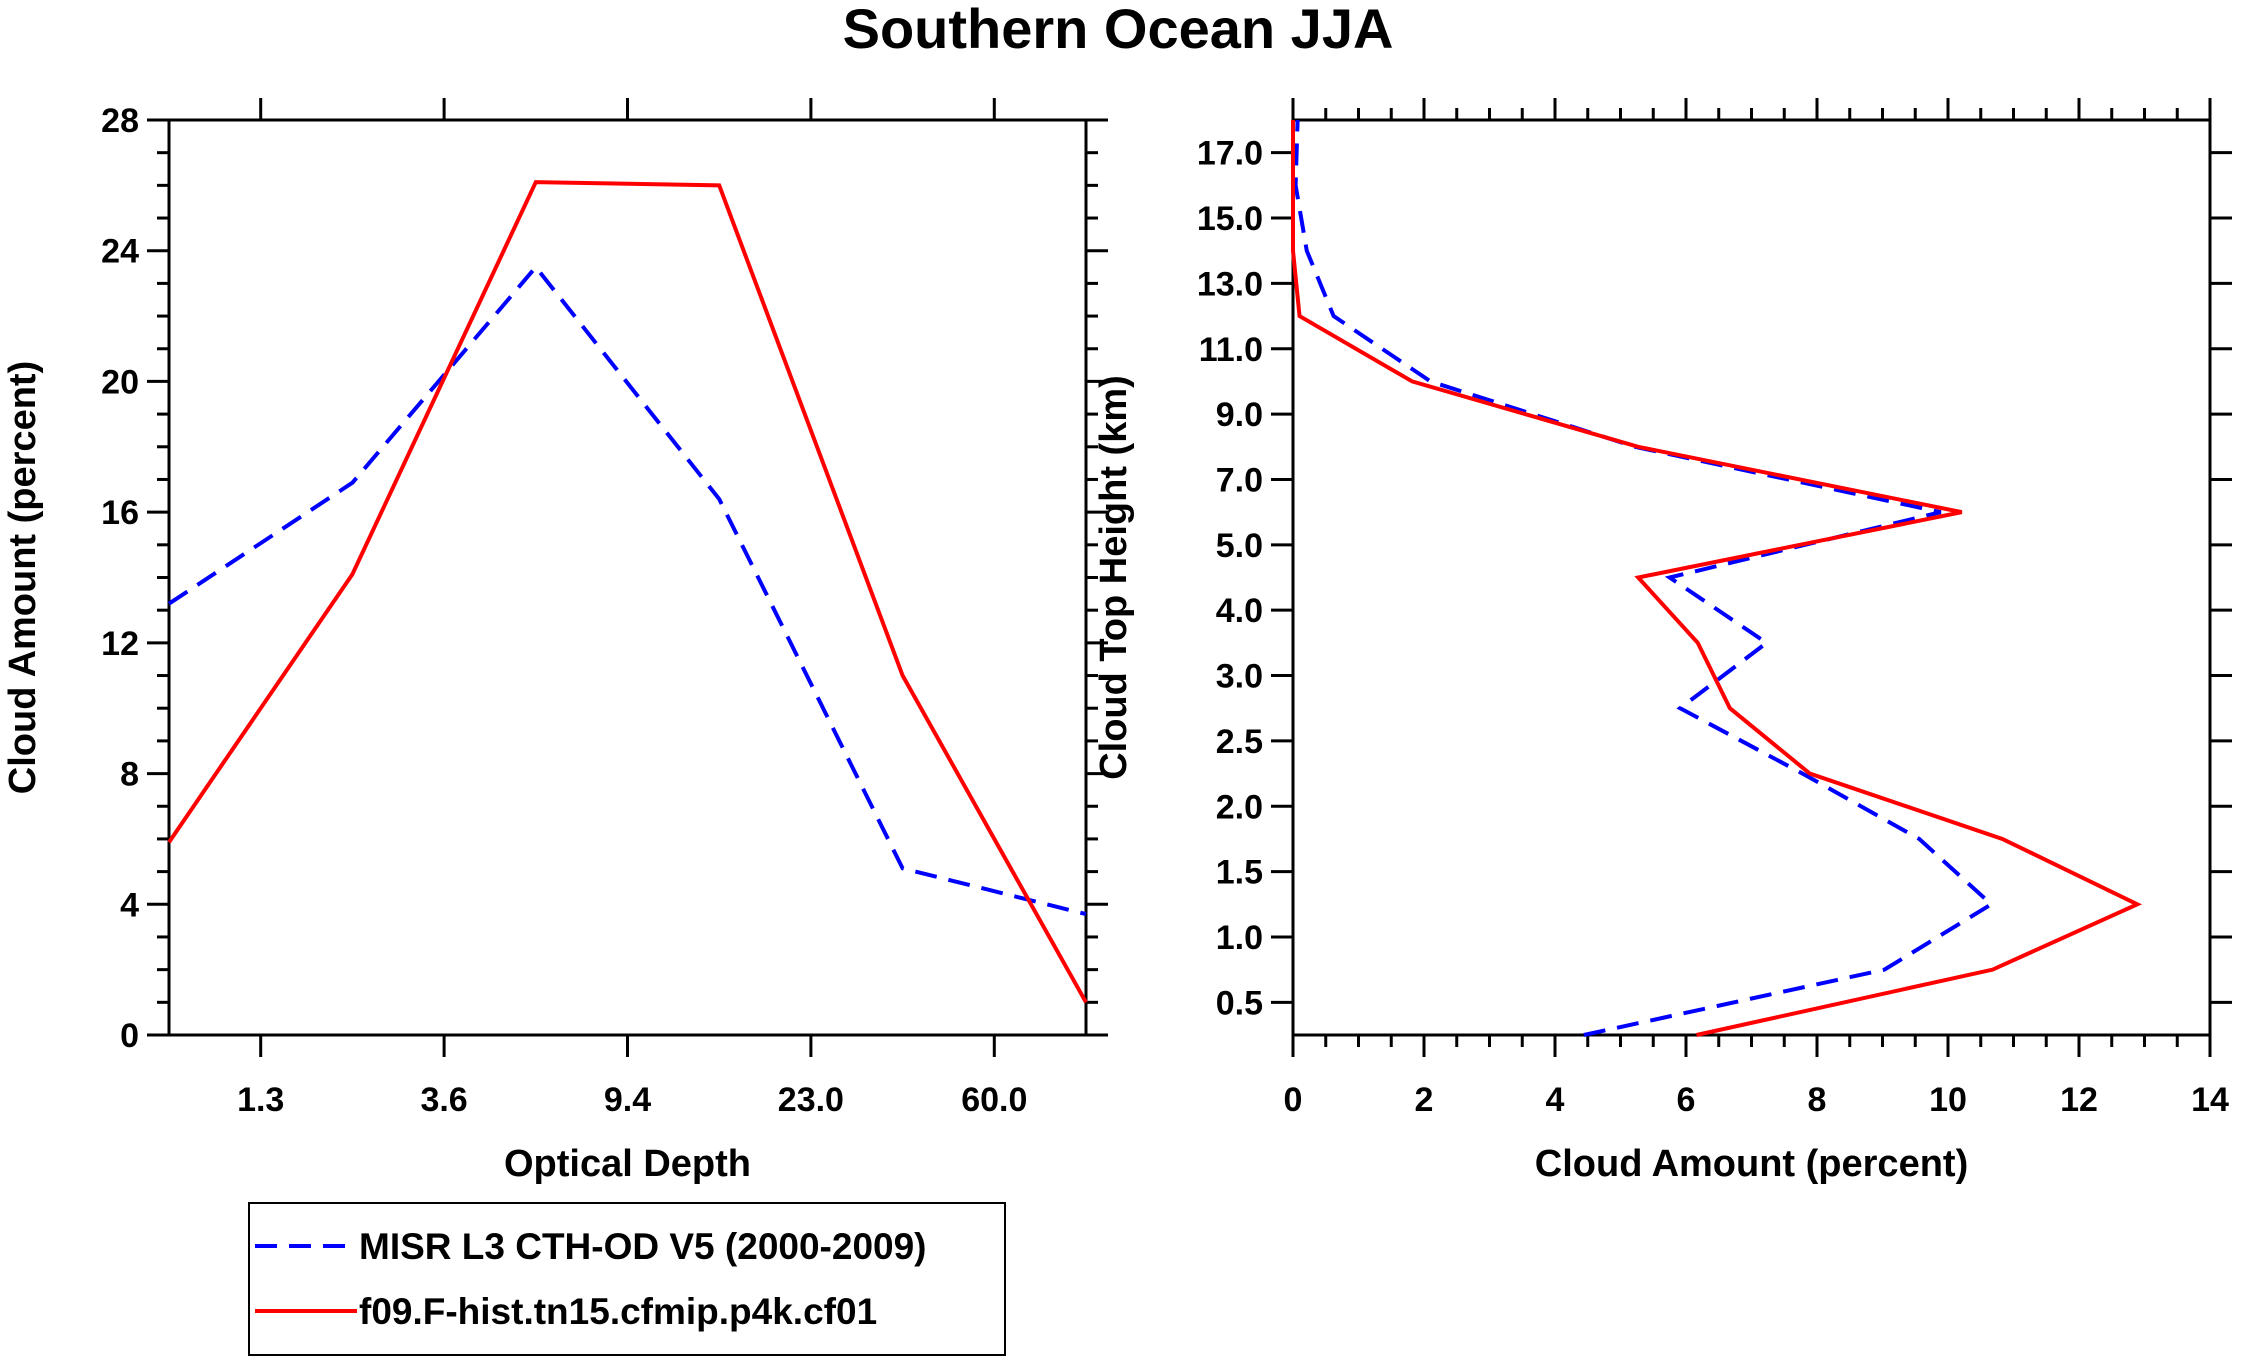  What do you see at coordinates (1686, 1100) in the screenshot?
I see `x-tick-label: 6` at bounding box center [1686, 1100].